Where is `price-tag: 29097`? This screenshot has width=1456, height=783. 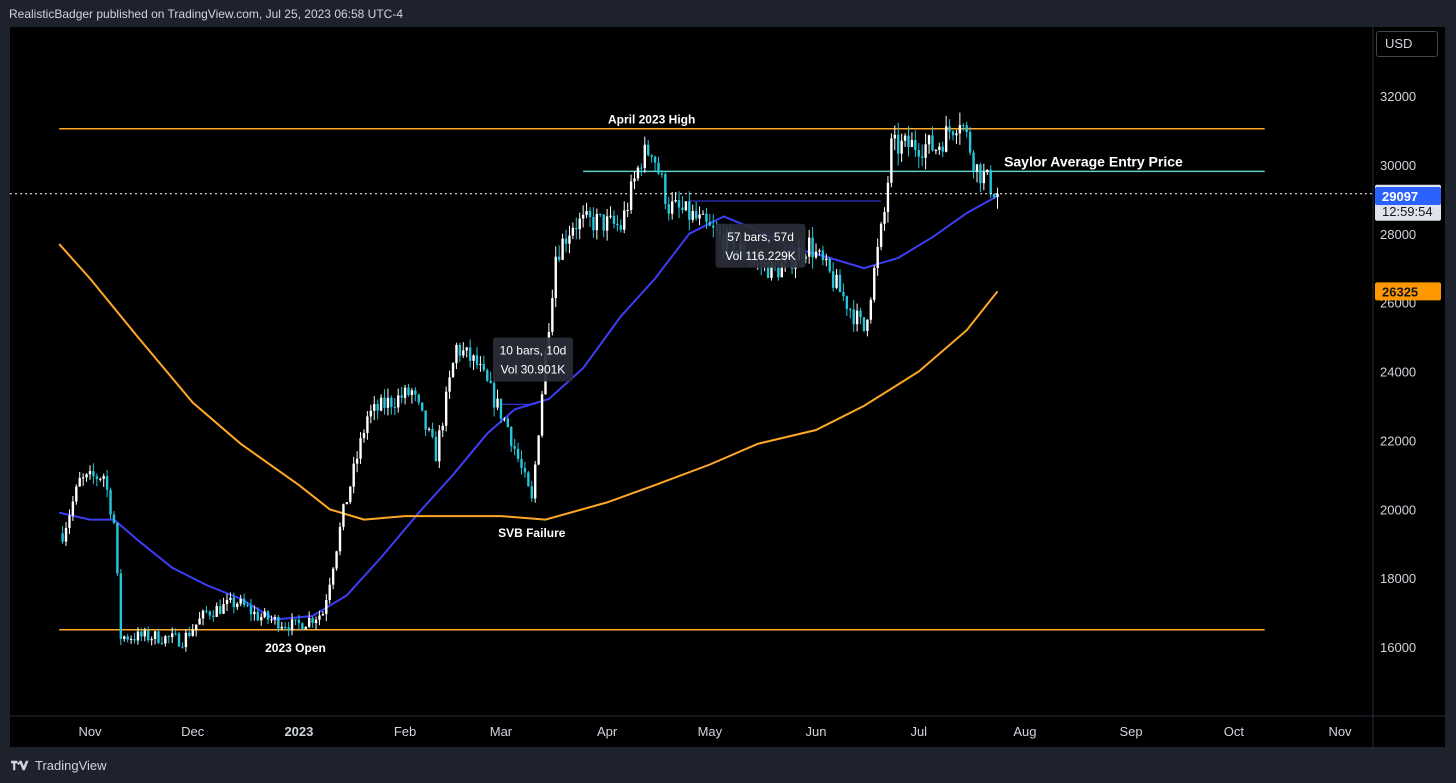
price-tag: 29097 is located at coordinates (1408, 195).